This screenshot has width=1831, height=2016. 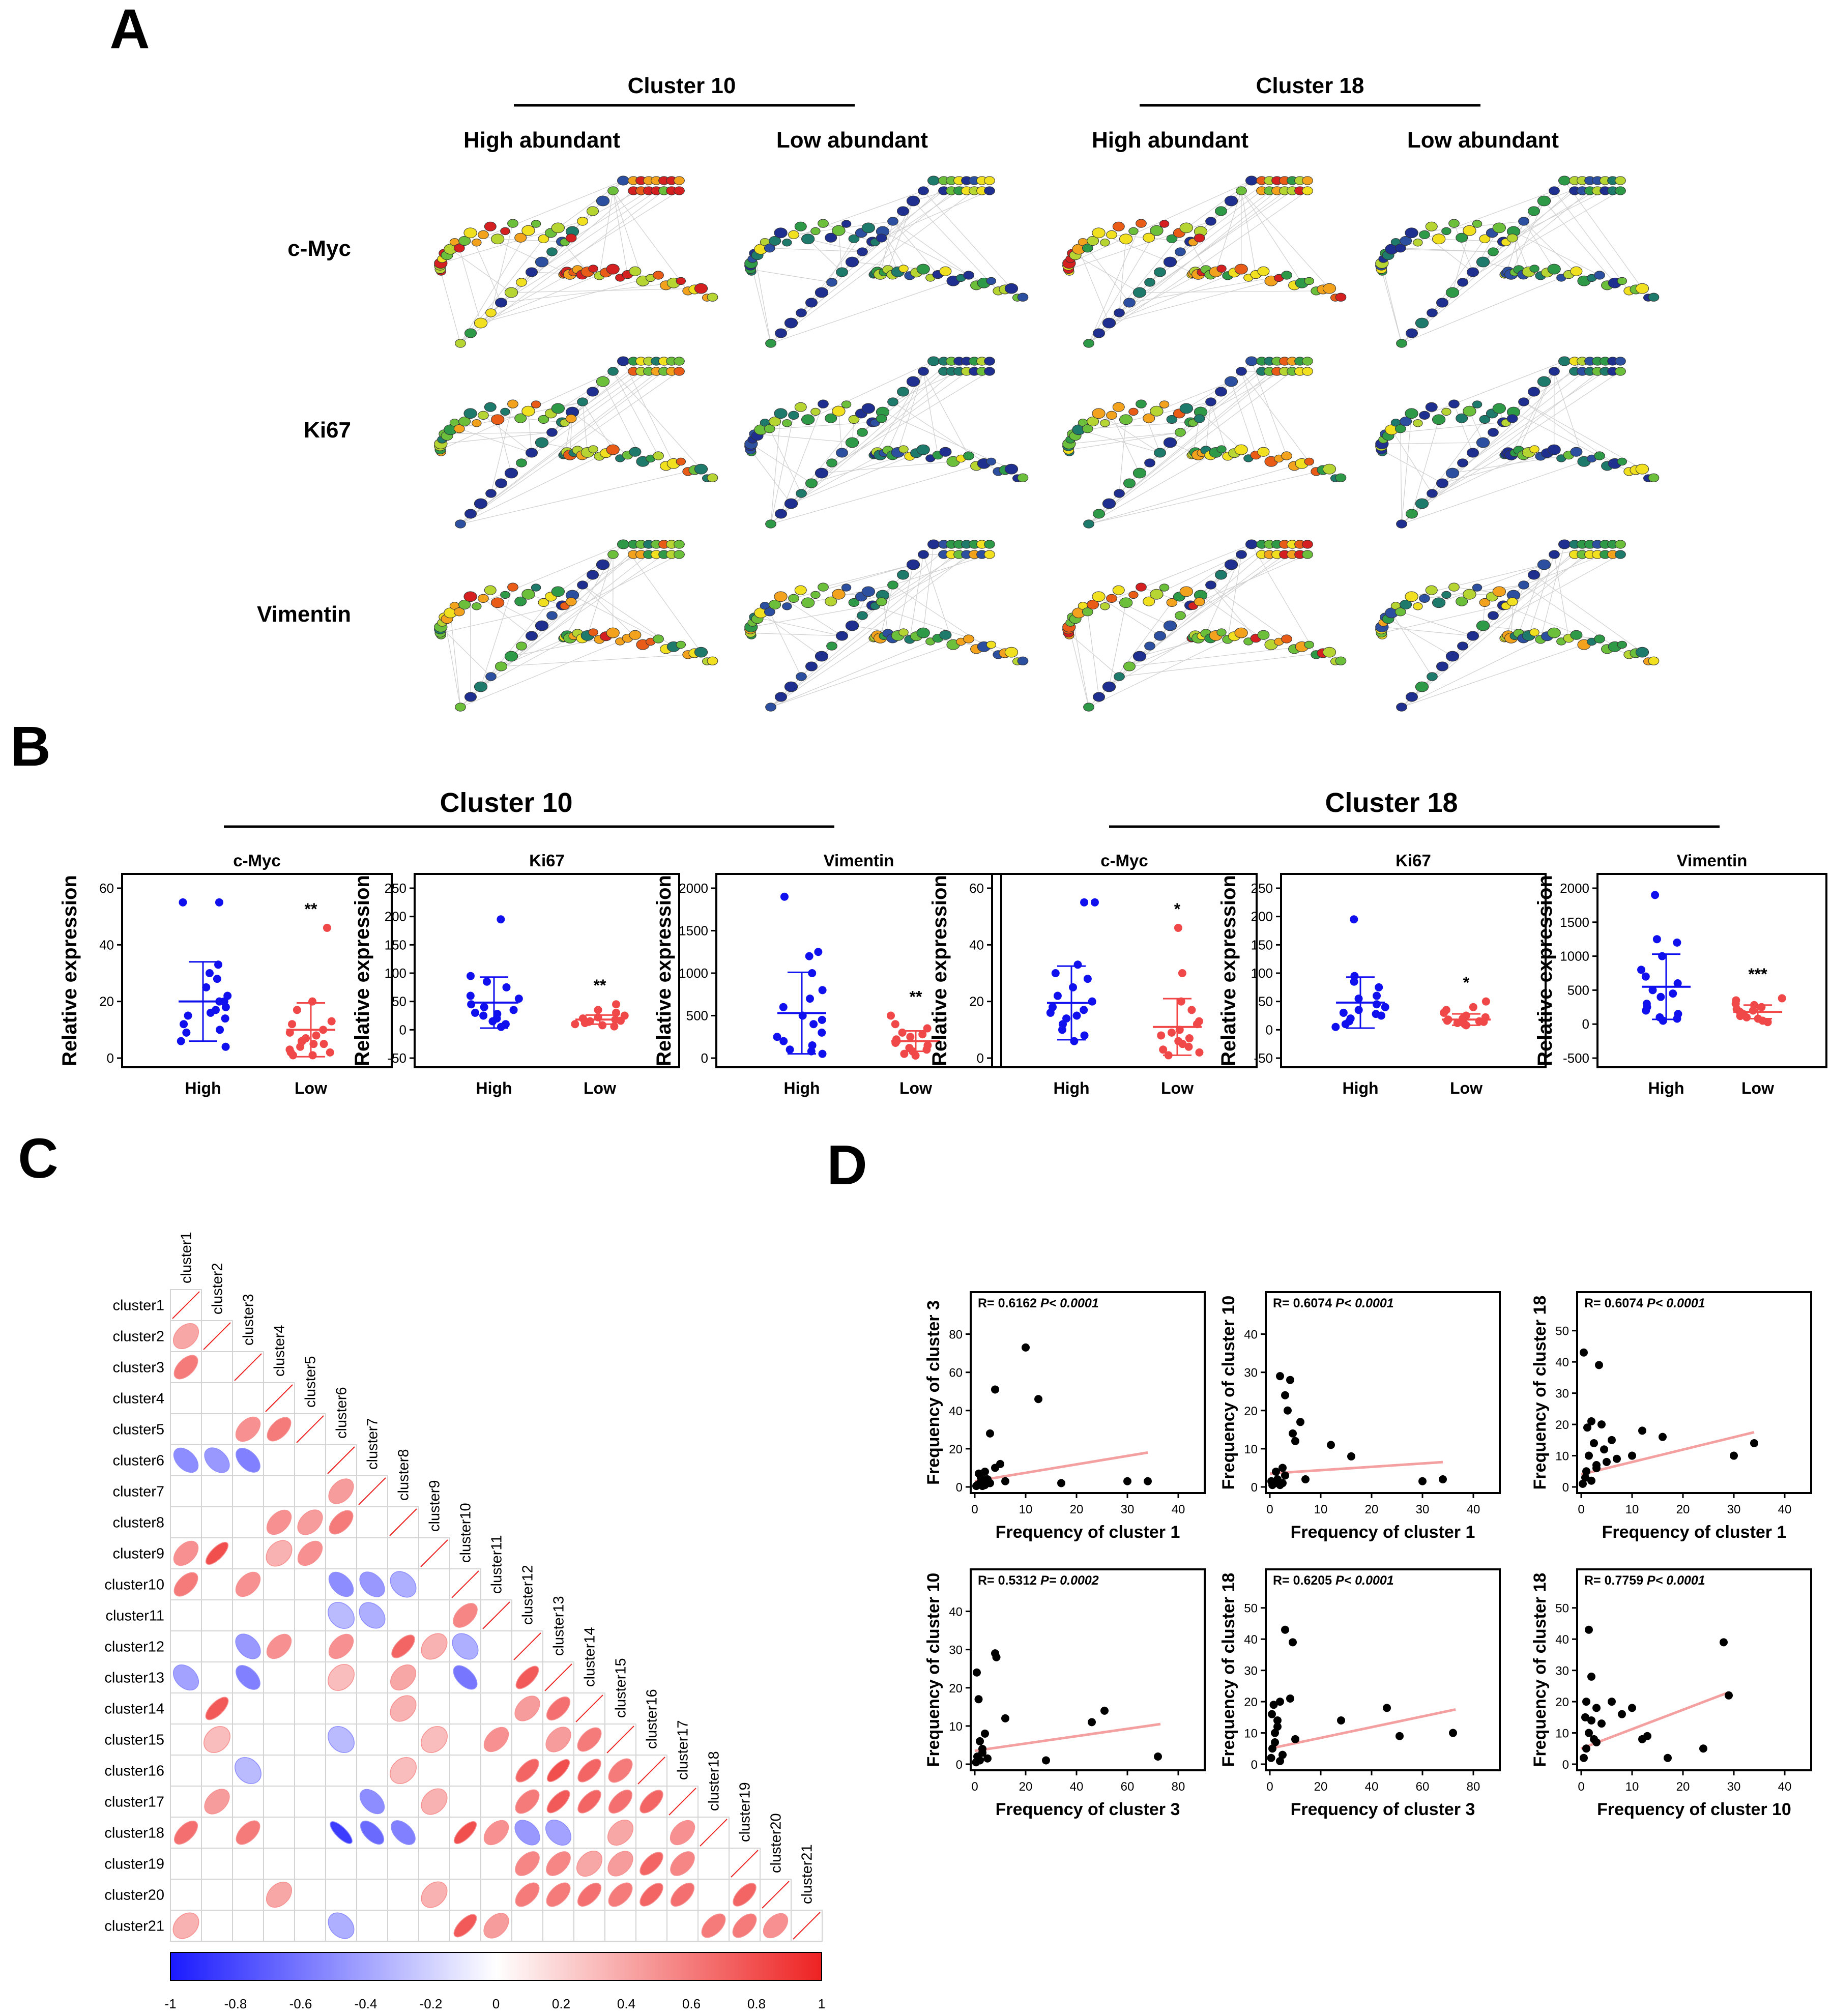 What do you see at coordinates (1254, 1488) in the screenshot?
I see `y-tick-label: 0` at bounding box center [1254, 1488].